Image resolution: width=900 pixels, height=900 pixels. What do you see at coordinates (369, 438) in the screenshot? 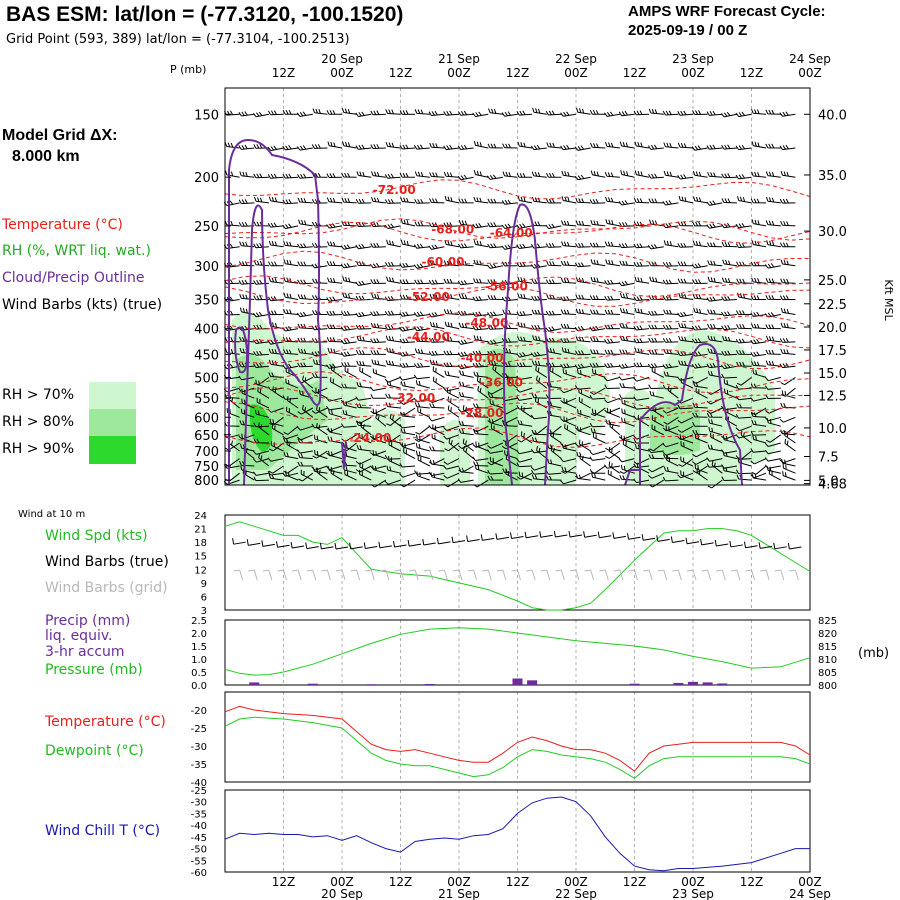
I see `temp-contour-label-12: -24.00` at bounding box center [369, 438].